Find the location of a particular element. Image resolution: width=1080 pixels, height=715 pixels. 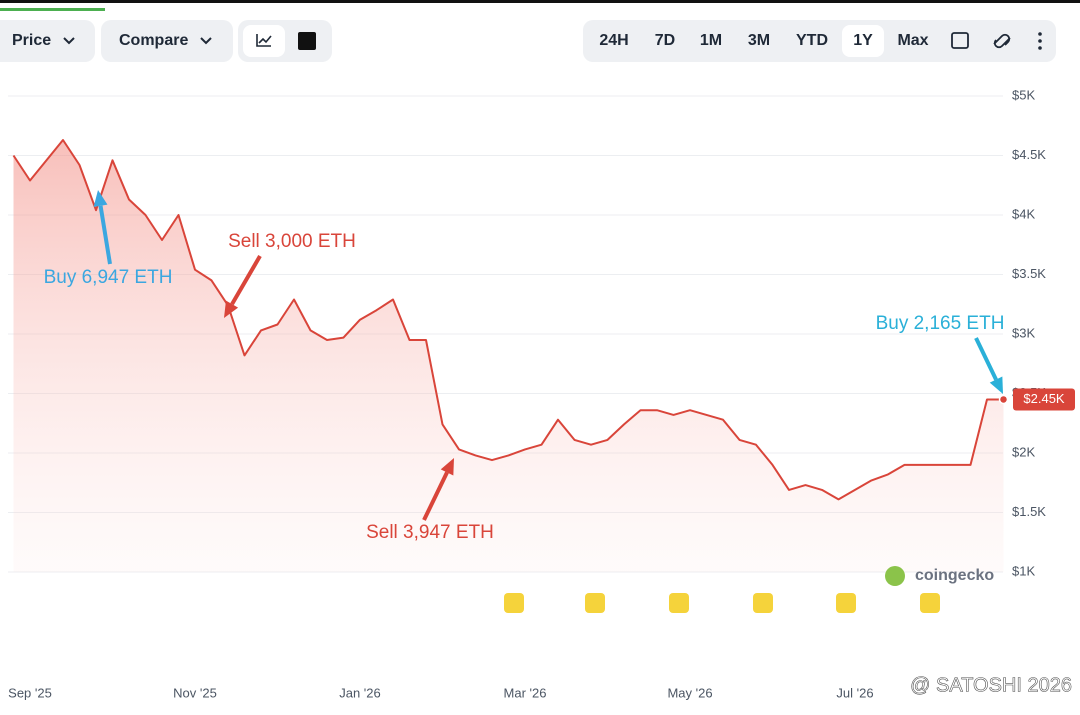

y-tick-label: $3K is located at coordinates (1023, 332).